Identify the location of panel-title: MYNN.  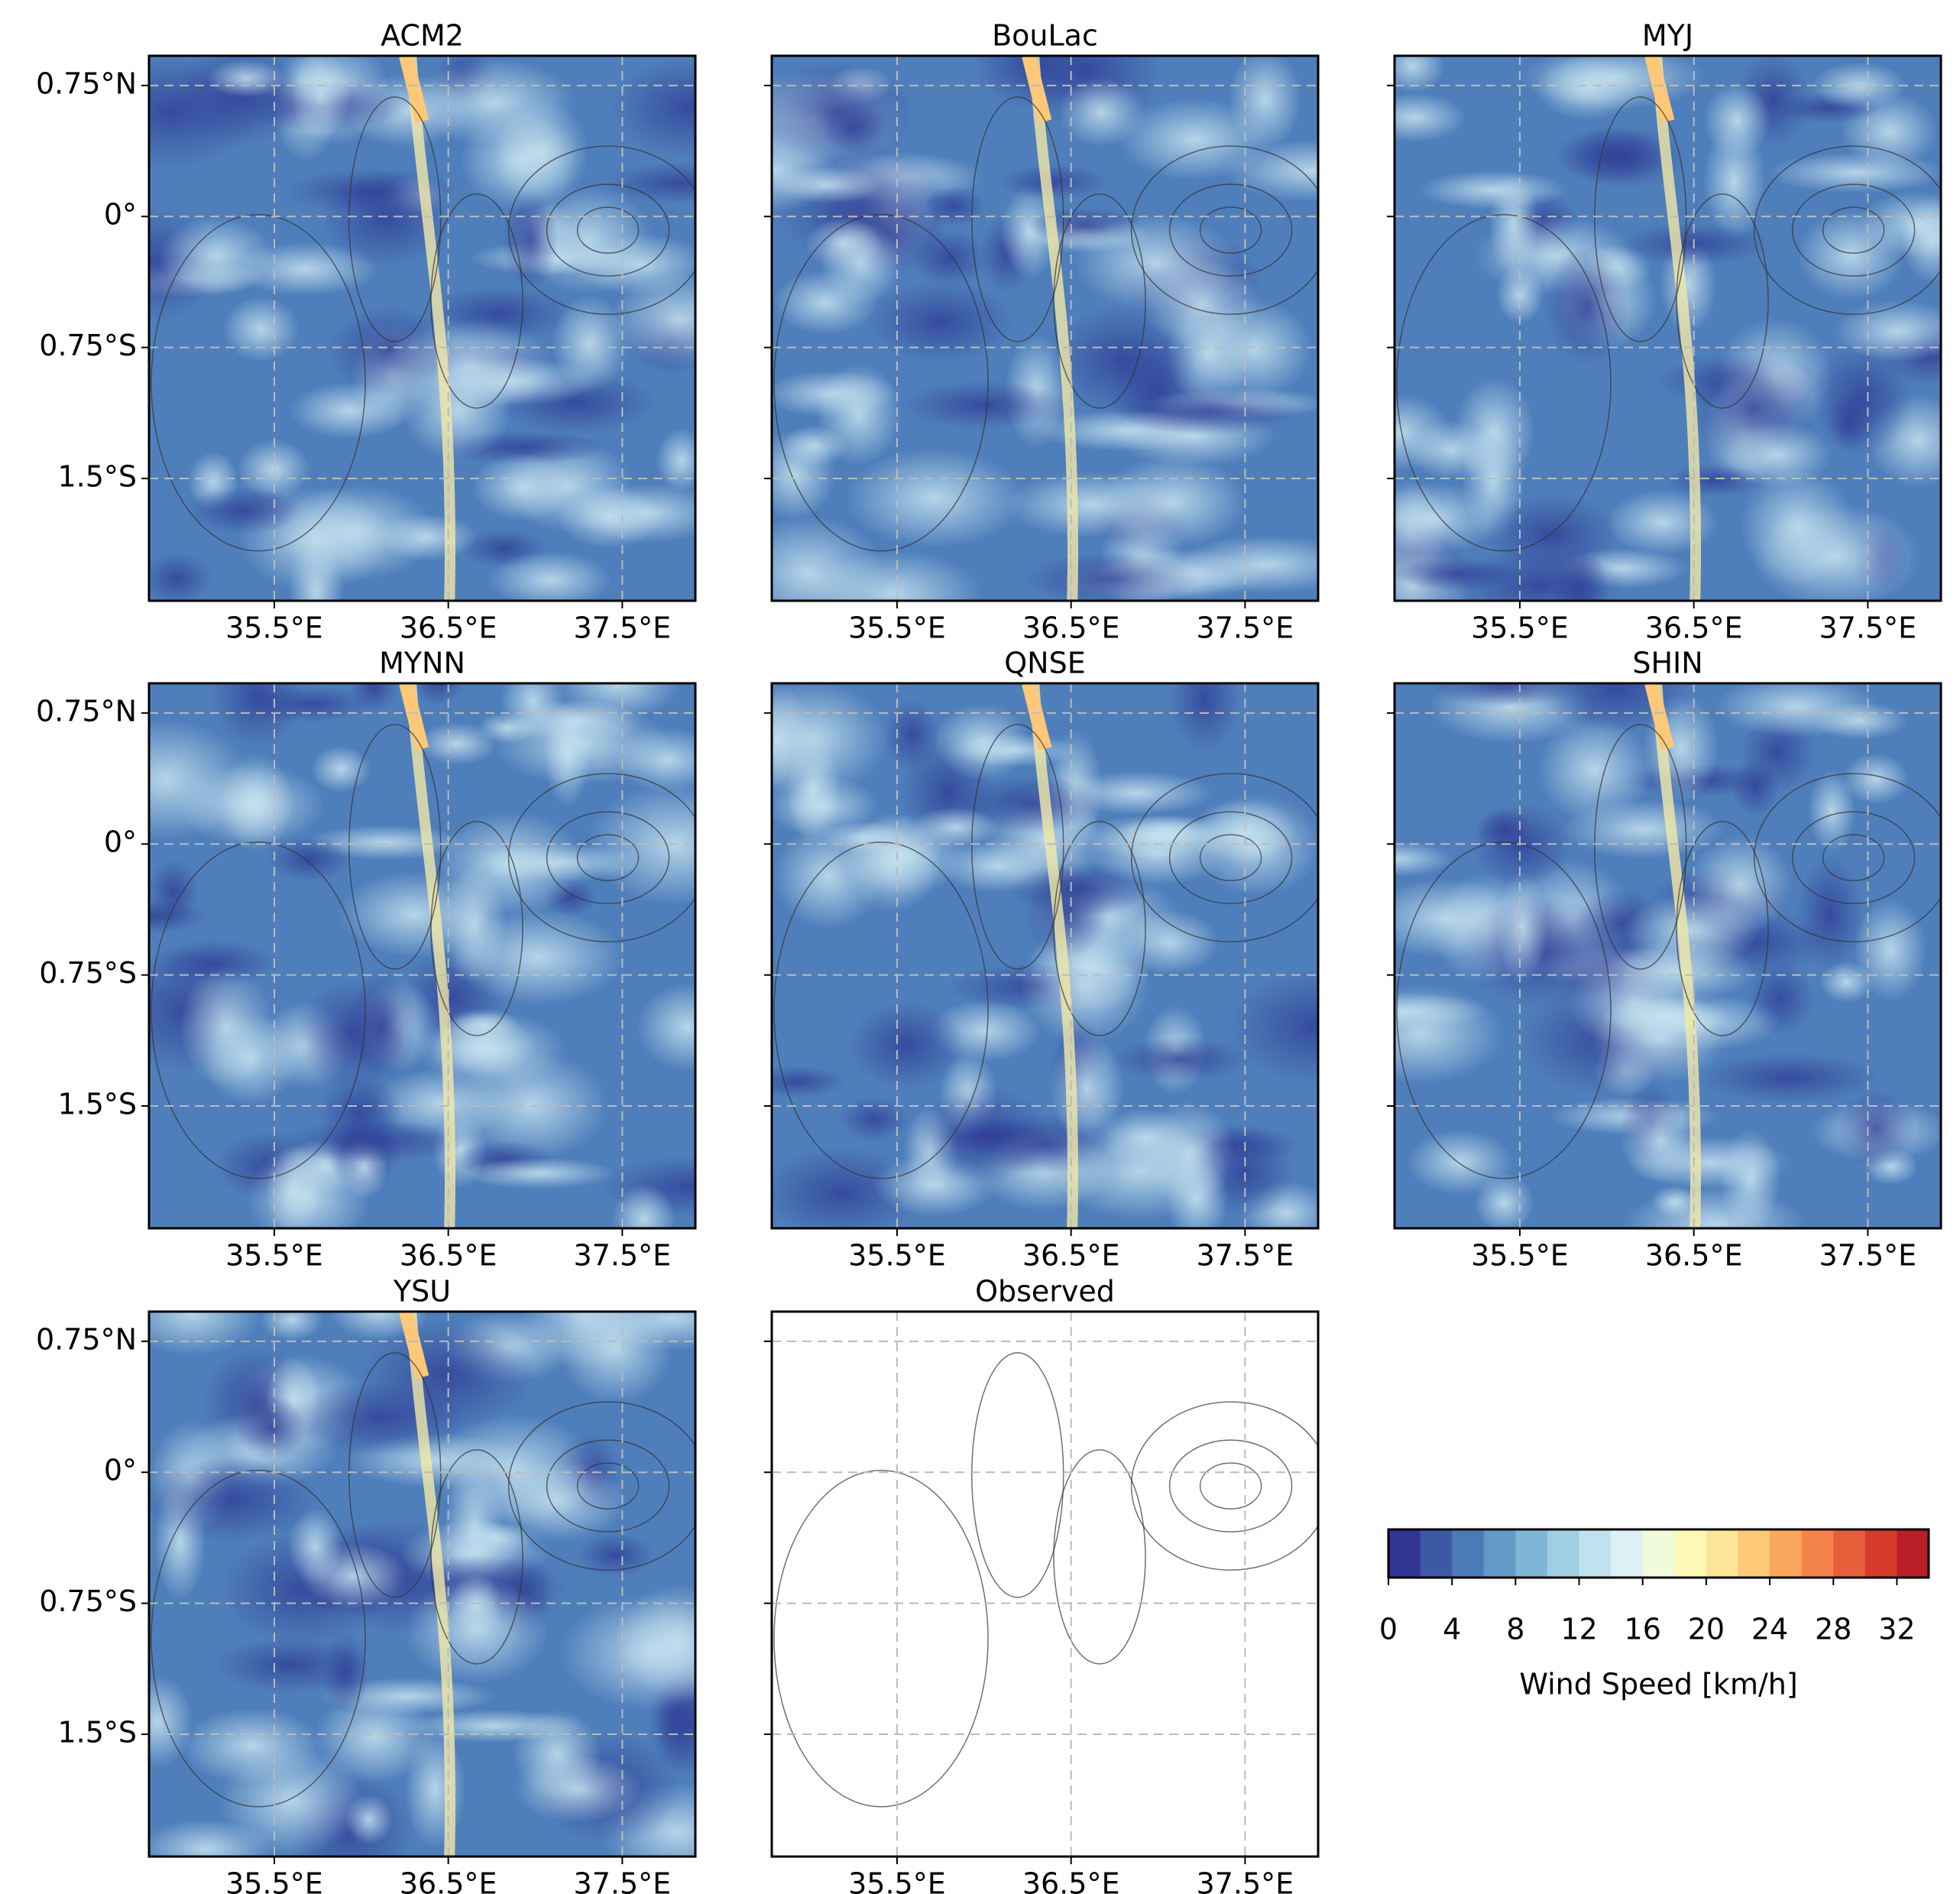
(422, 663).